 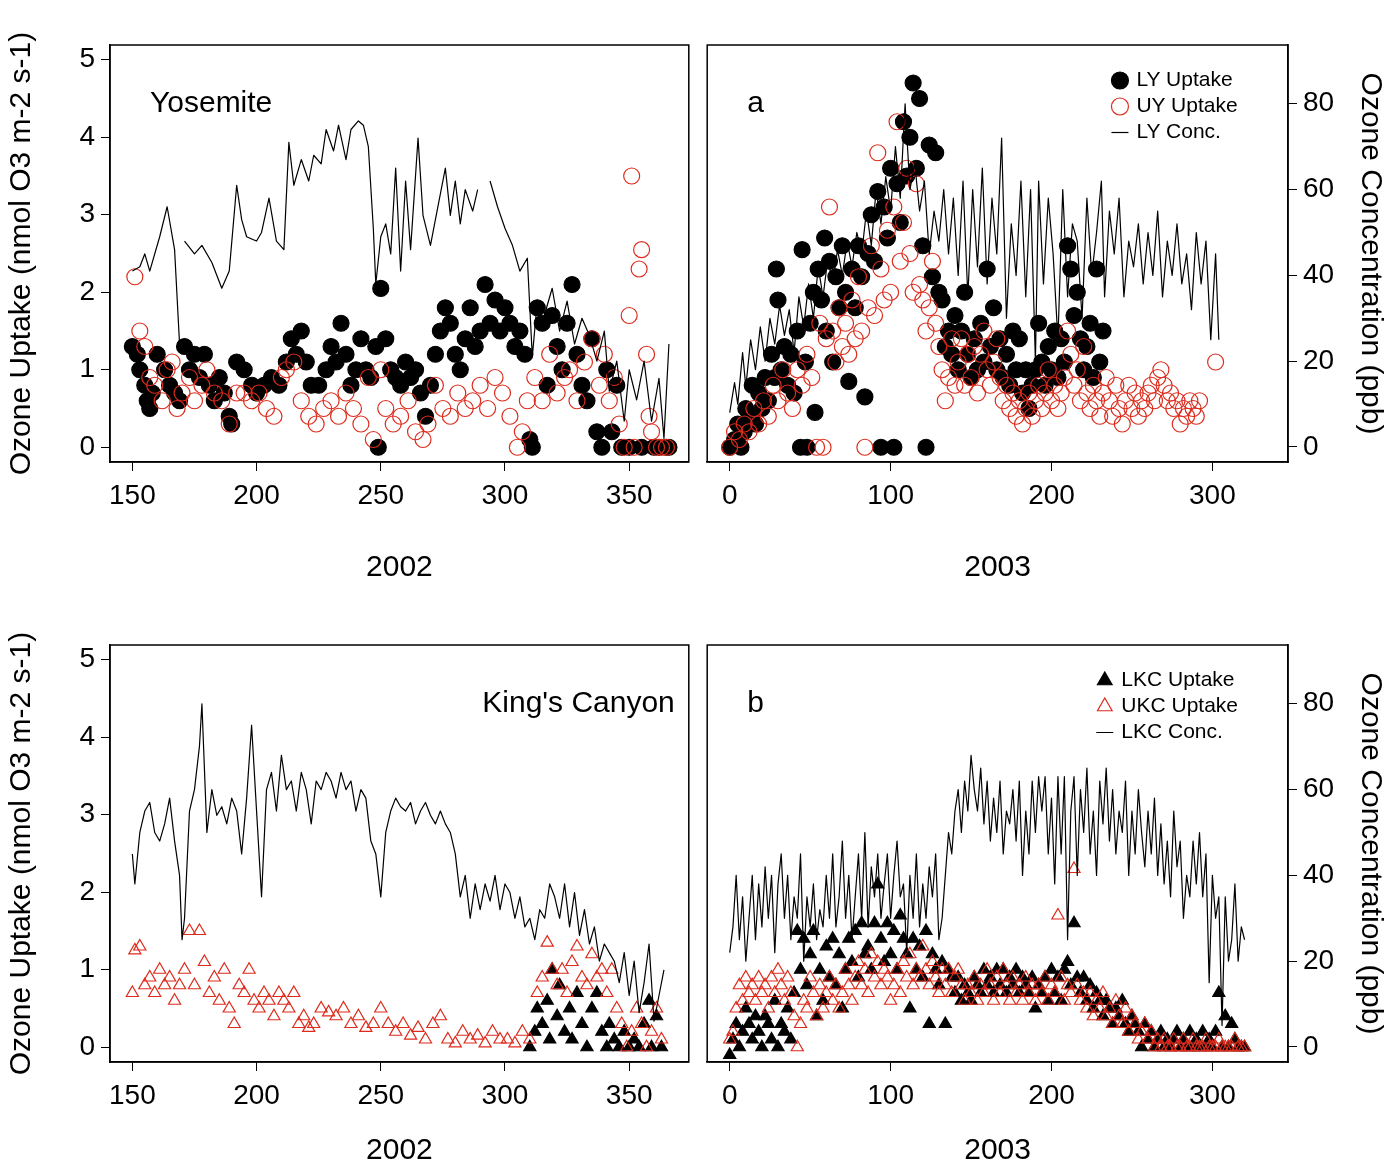 I want to click on legend-label: LY Conc., so click(x=1178, y=131).